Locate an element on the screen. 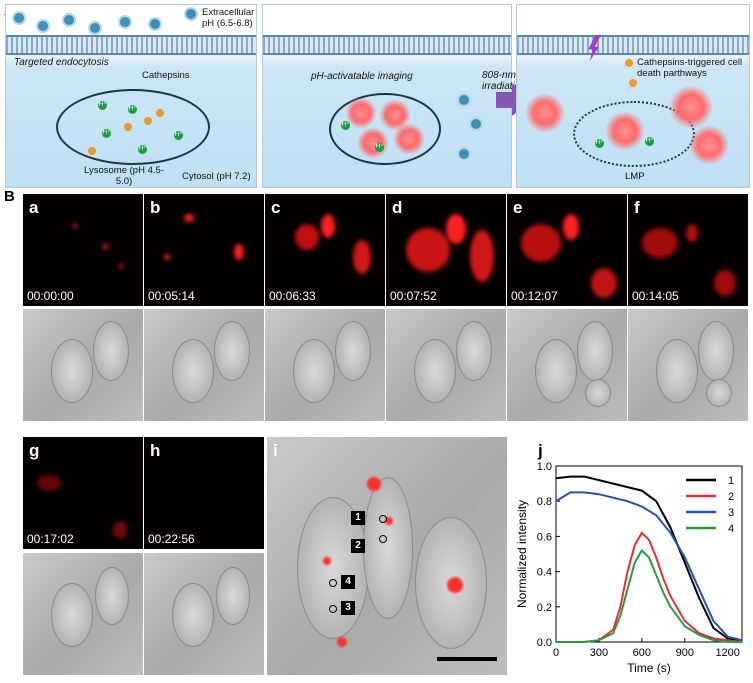  fluorescence-frame-f: f 00:14:05 is located at coordinates (688, 250).